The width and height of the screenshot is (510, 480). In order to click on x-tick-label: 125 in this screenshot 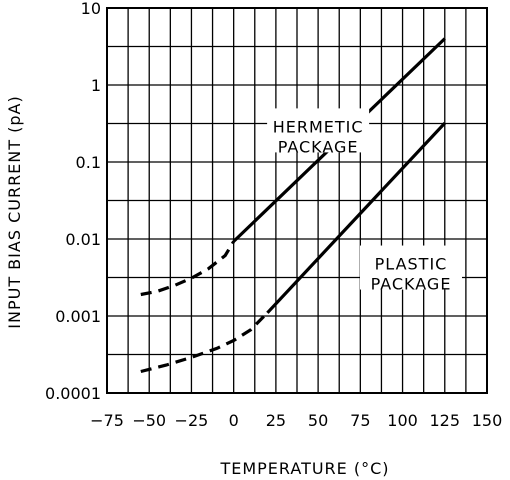, I will do `click(445, 420)`.